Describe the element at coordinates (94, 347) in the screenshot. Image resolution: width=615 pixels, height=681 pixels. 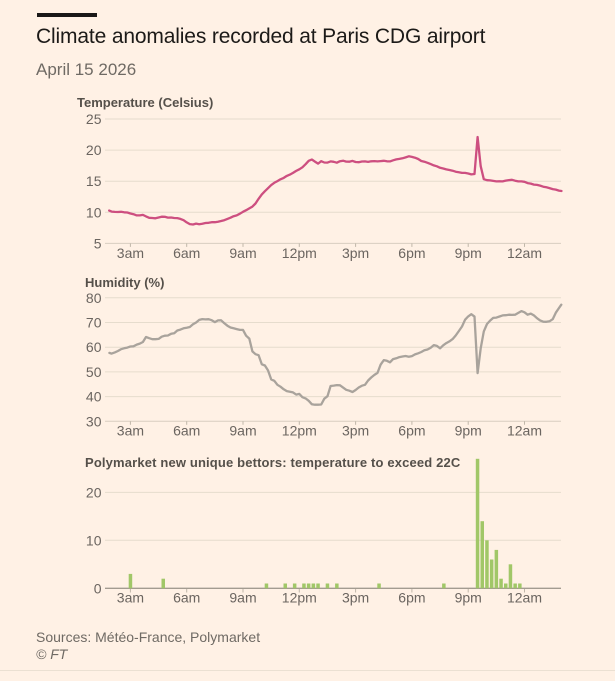
I see `svg-text: 60` at that location.